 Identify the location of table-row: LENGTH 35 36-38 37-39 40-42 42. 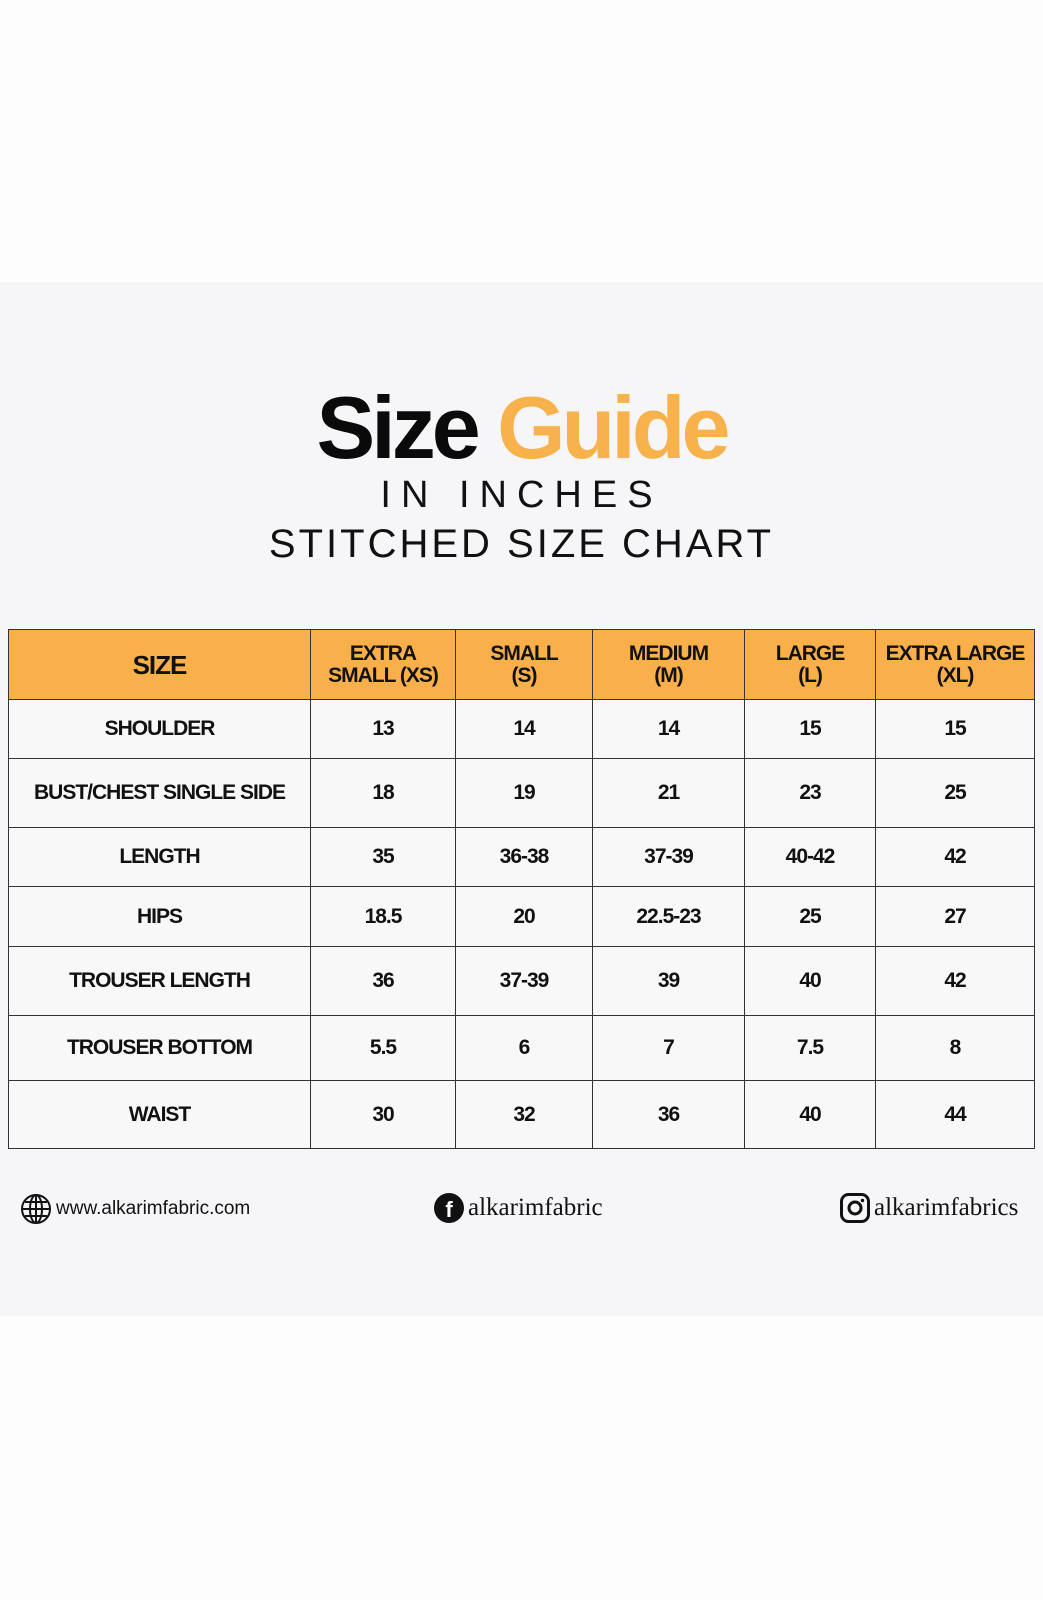
(521, 857).